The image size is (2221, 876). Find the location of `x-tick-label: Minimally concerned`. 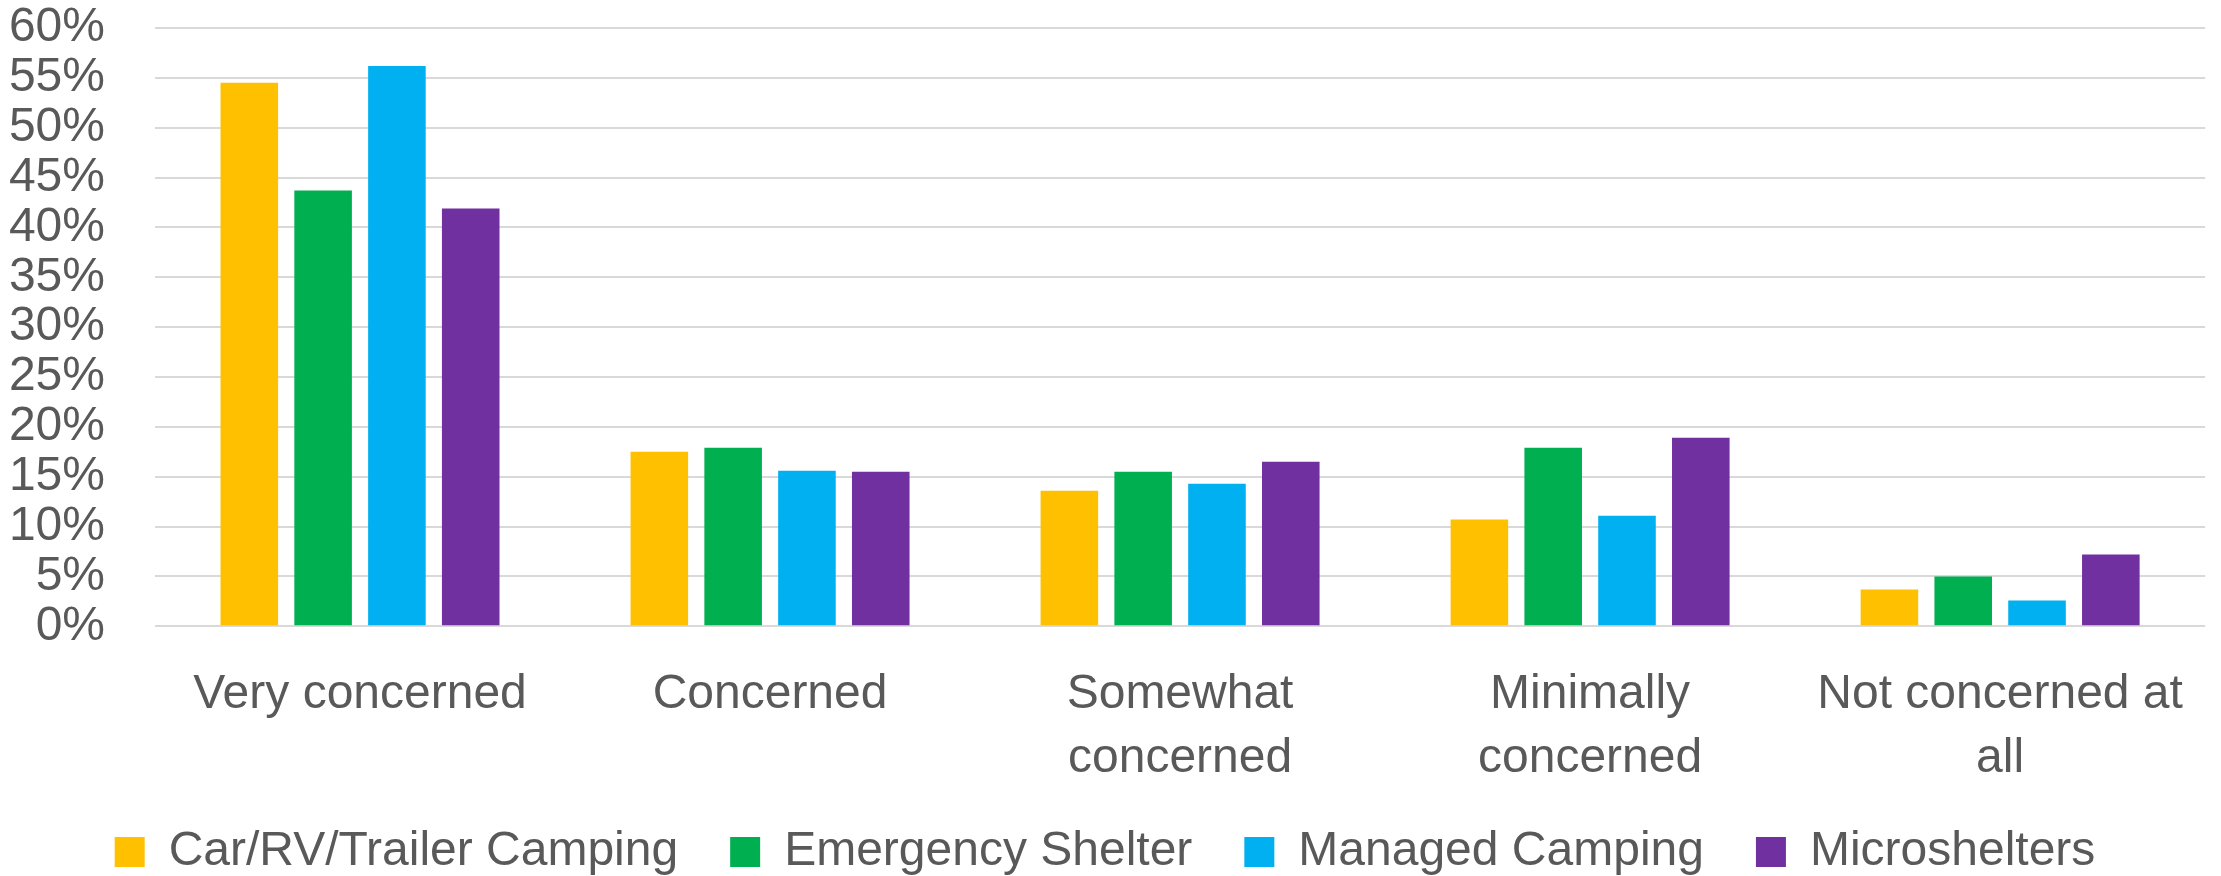

x-tick-label: Minimally concerned is located at coordinates (1590, 724).